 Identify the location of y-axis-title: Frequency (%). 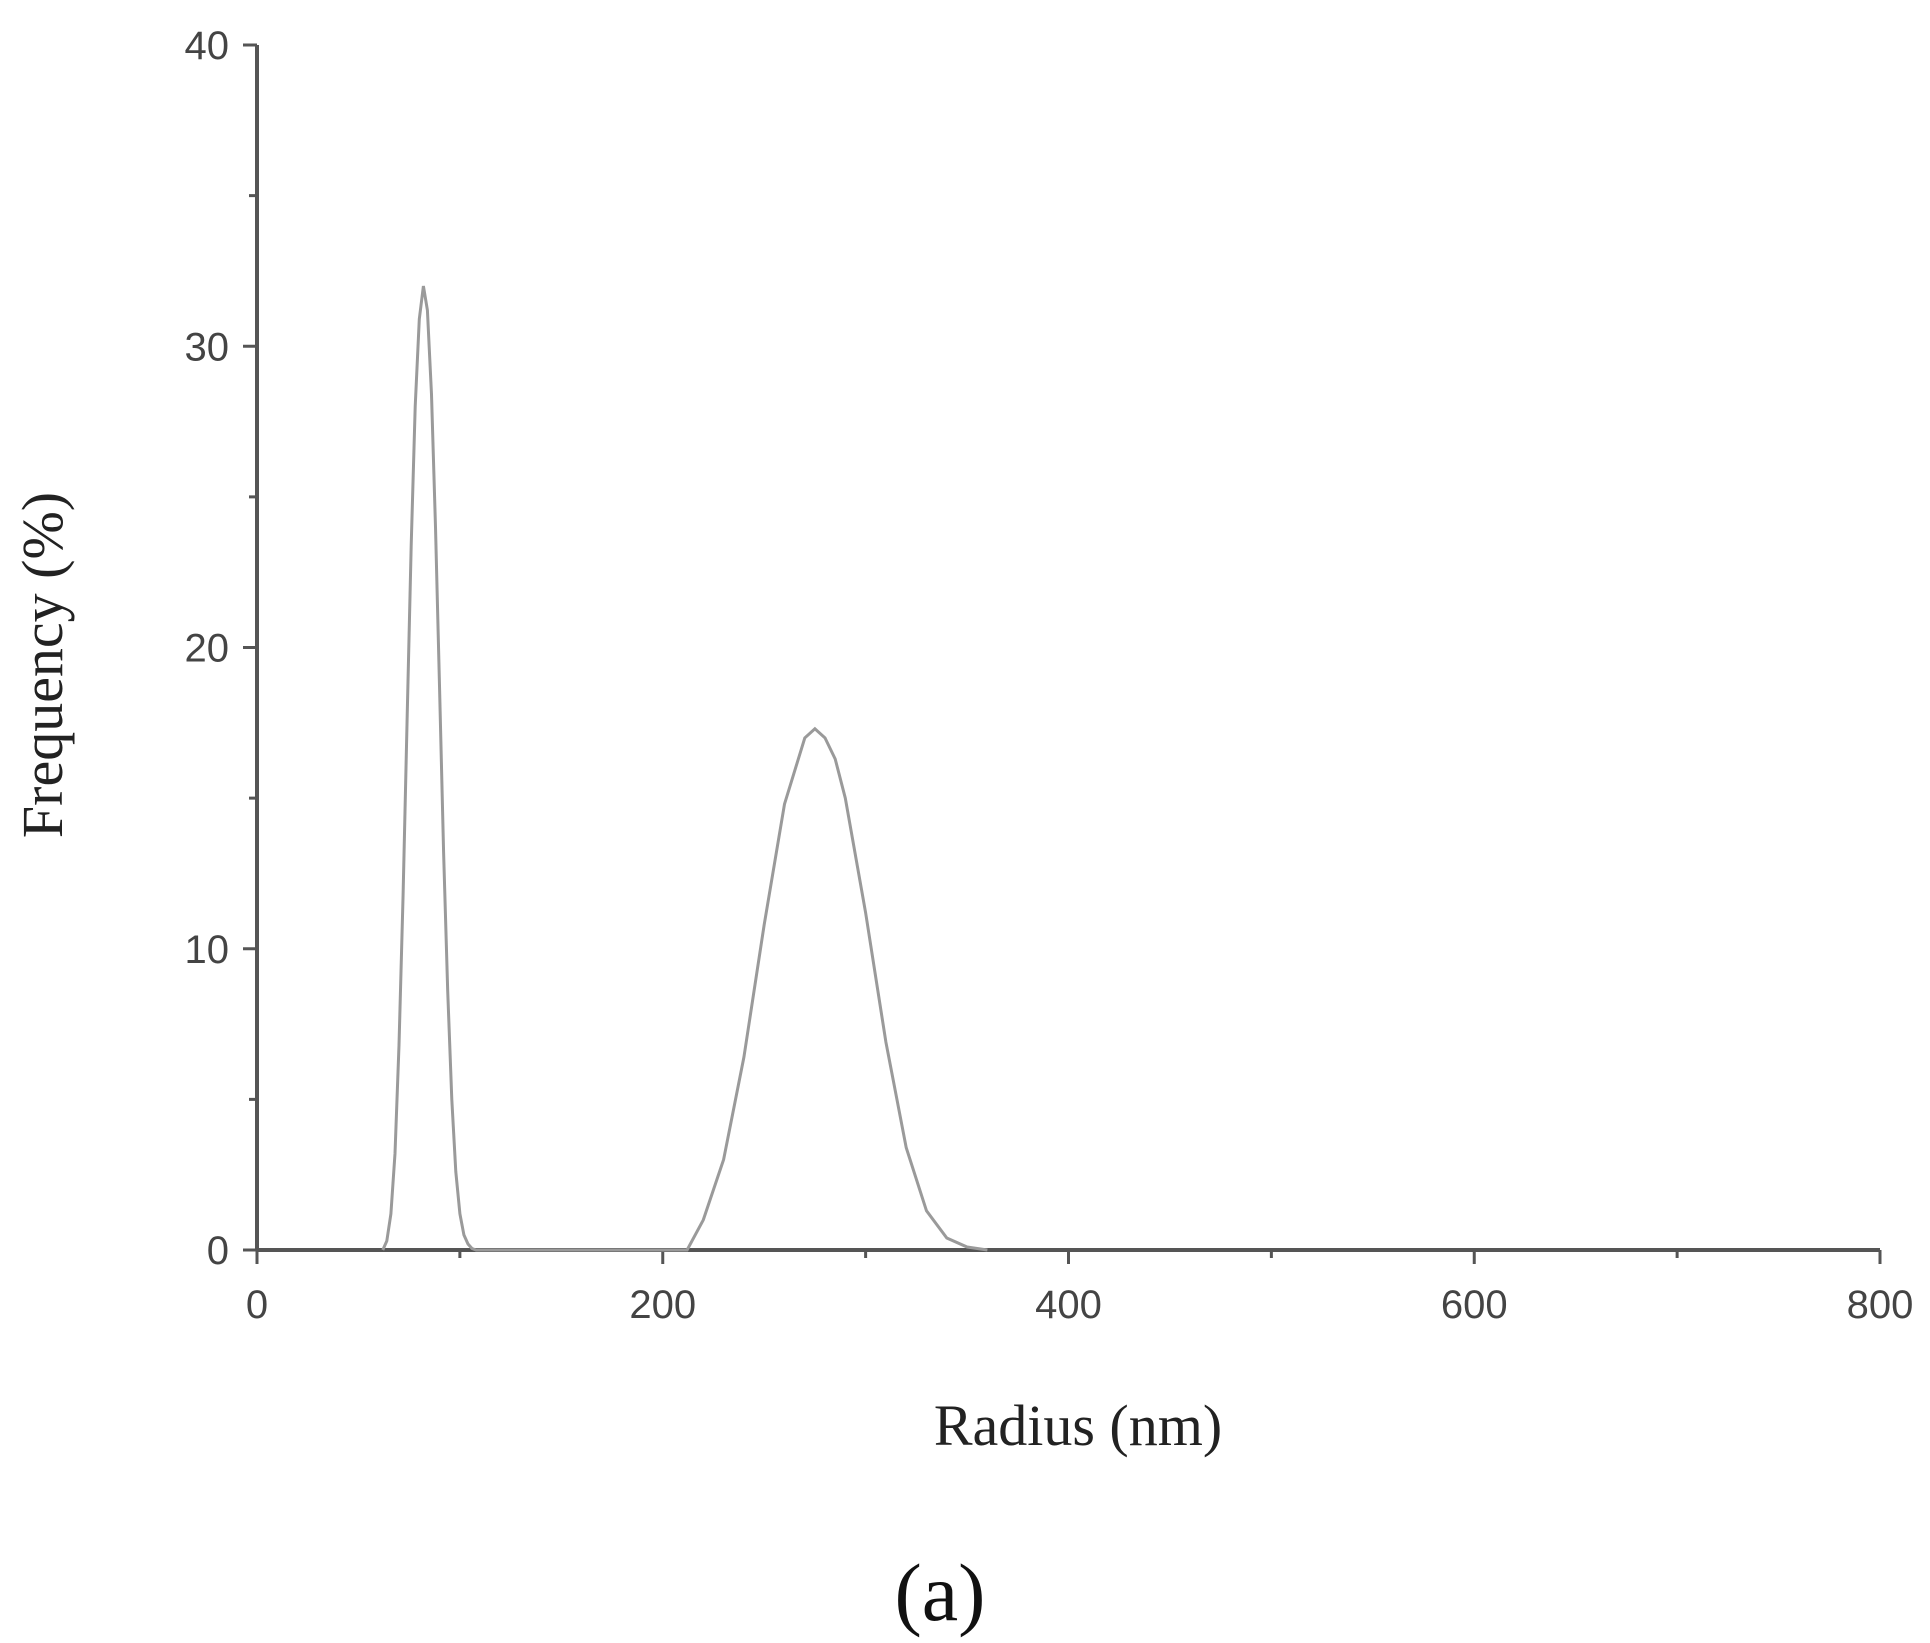
(42, 665).